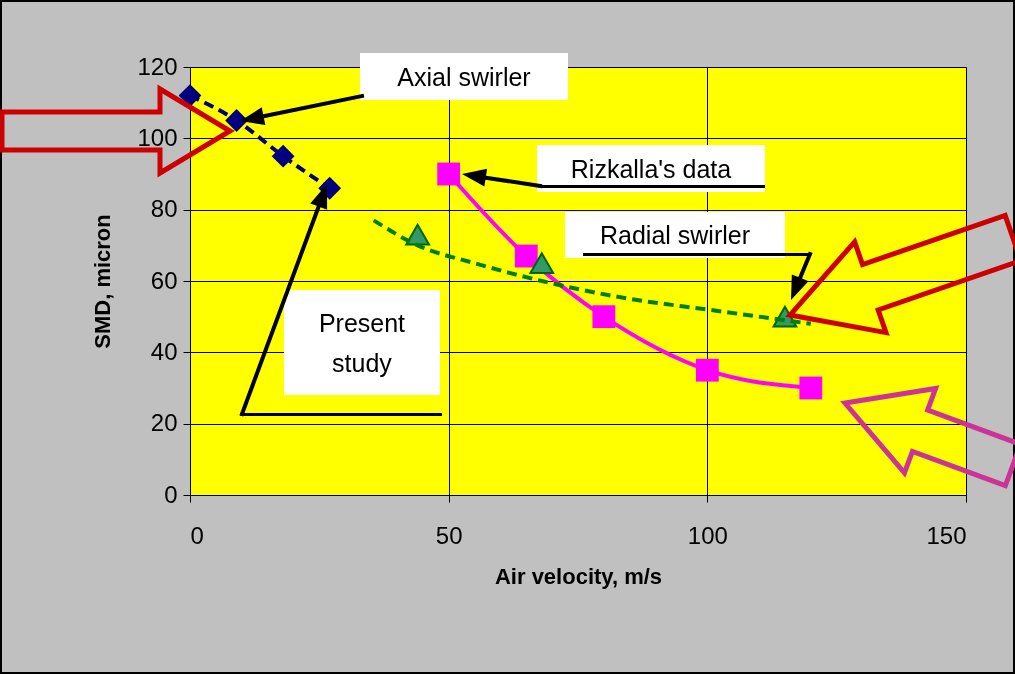  What do you see at coordinates (707, 535) in the screenshot?
I see `x-tick-label: 100` at bounding box center [707, 535].